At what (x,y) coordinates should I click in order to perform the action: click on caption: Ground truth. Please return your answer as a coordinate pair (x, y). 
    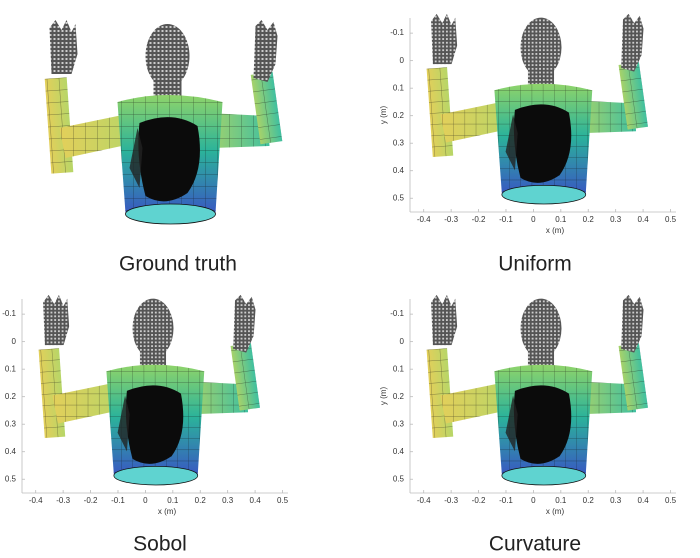
    Looking at the image, I should click on (178, 264).